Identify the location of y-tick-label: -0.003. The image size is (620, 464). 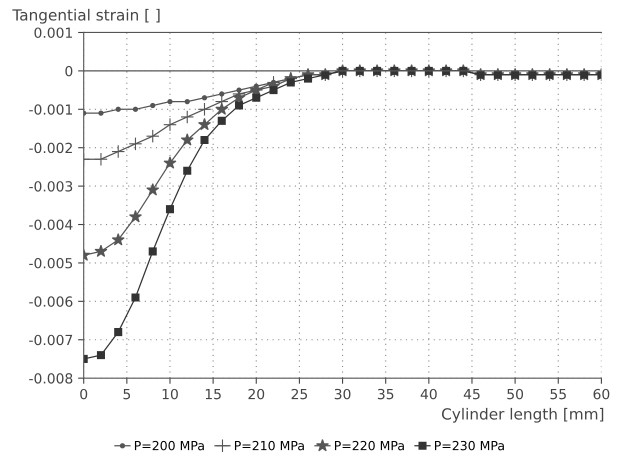
(50, 186).